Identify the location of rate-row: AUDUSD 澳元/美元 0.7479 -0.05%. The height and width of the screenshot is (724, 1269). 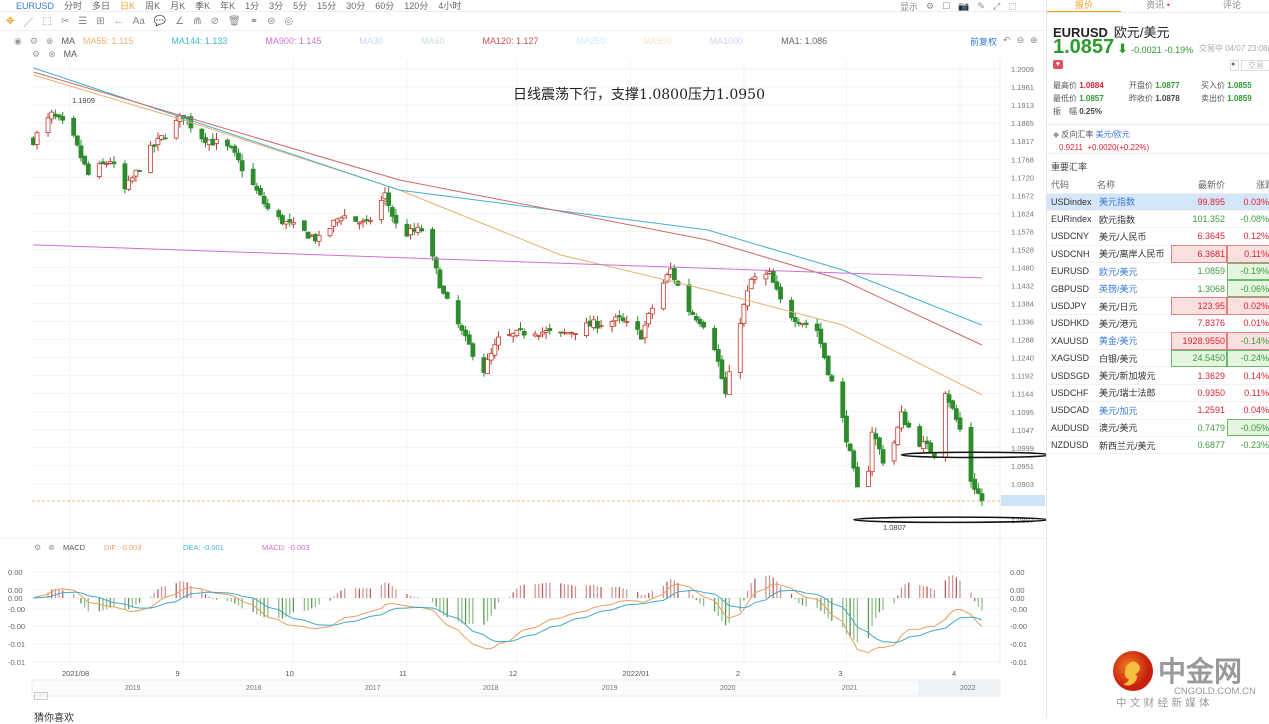
(1158, 428).